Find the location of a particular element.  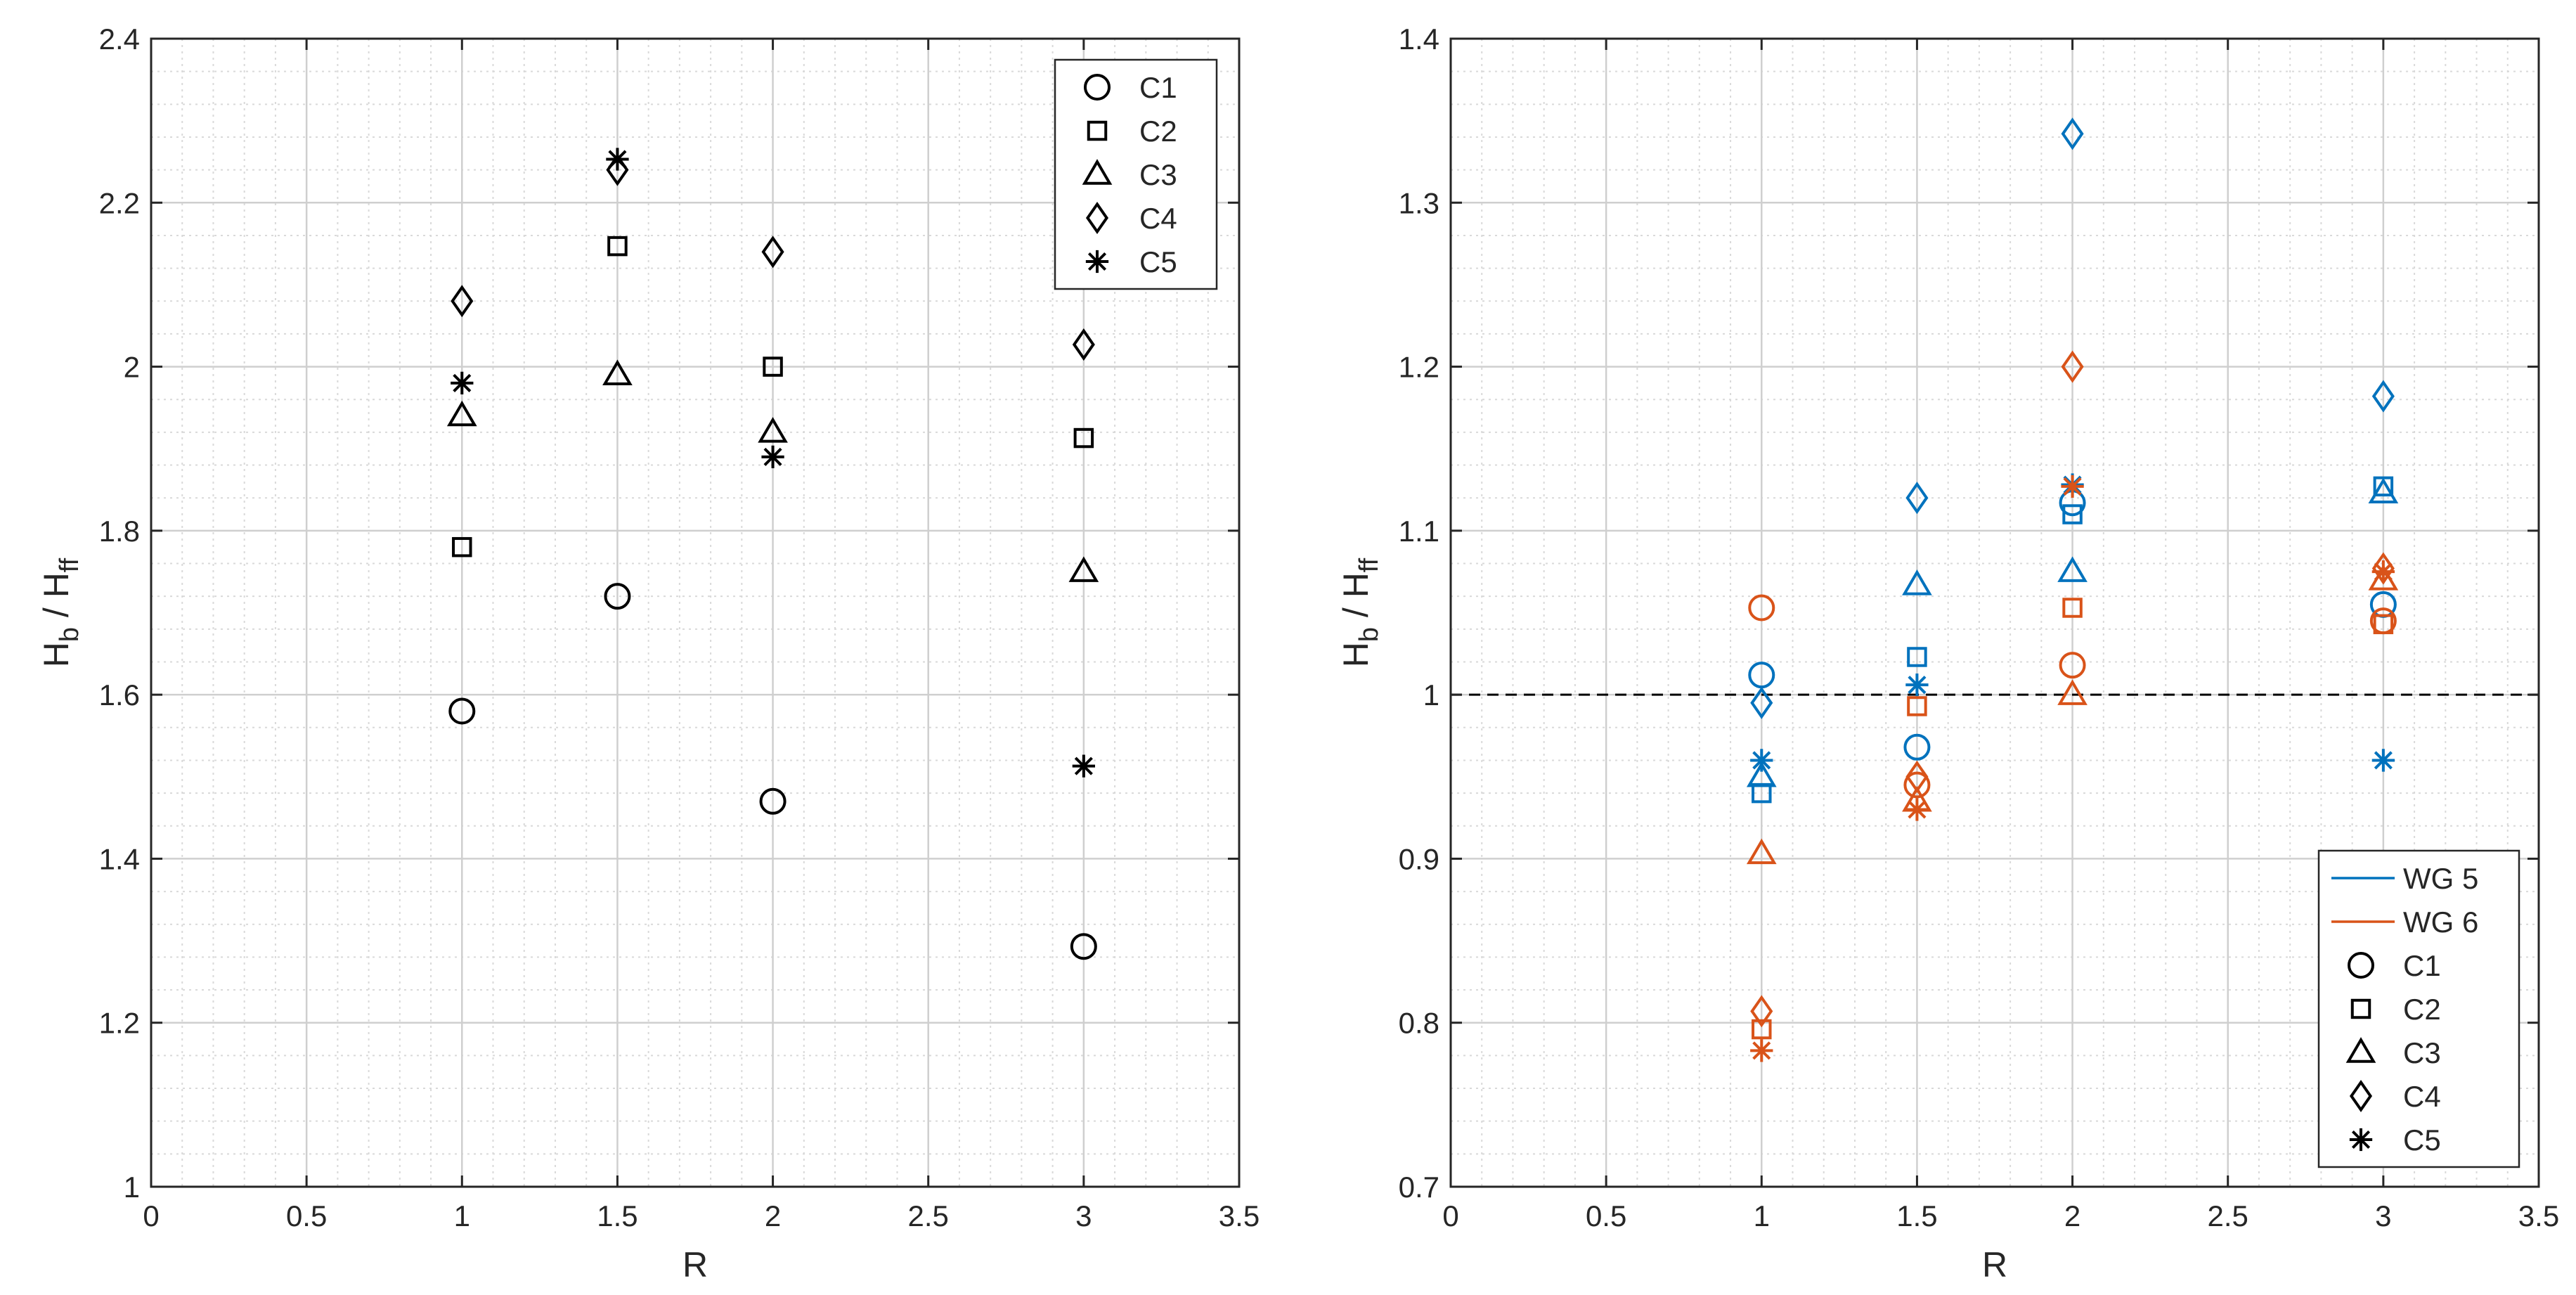

left-series-c2 is located at coordinates (773, 397).